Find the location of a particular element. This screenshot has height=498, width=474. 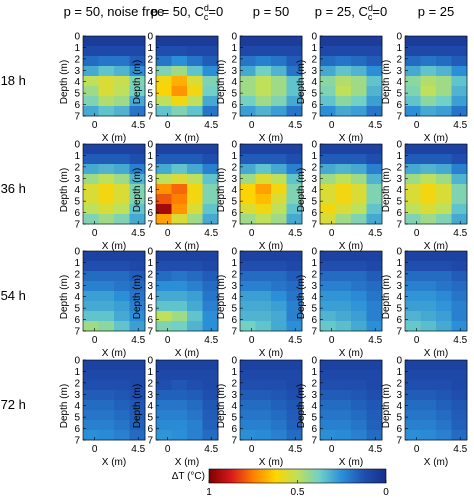

column-title: p = 50, Cd c=0 is located at coordinates (187, 12).